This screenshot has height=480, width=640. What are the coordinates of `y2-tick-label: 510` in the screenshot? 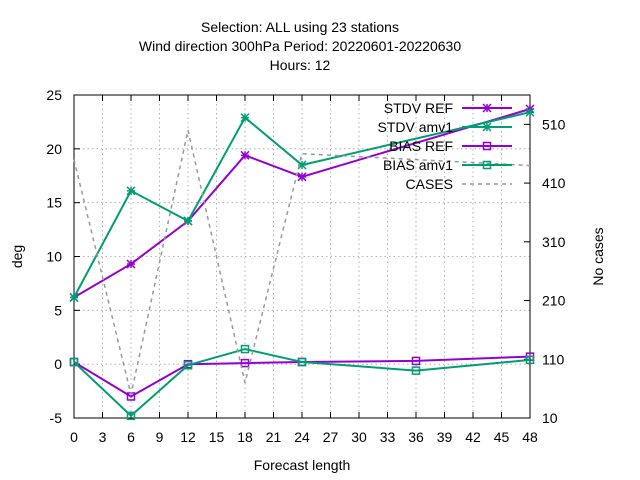 It's located at (554, 124).